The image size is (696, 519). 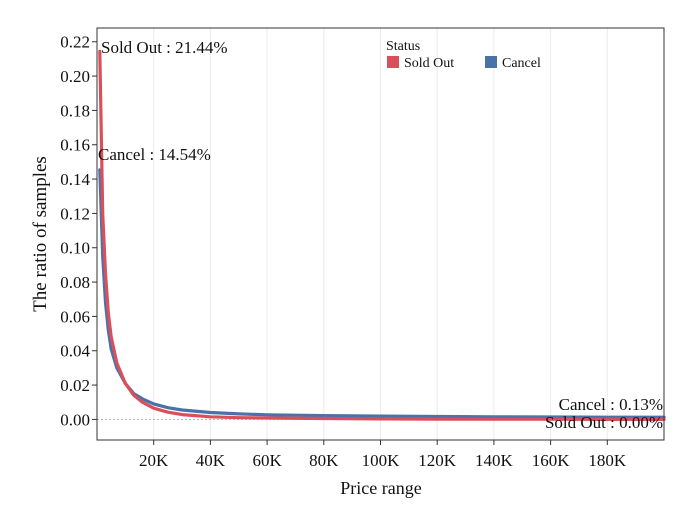 What do you see at coordinates (75, 419) in the screenshot?
I see `y-tick-label: 0.00` at bounding box center [75, 419].